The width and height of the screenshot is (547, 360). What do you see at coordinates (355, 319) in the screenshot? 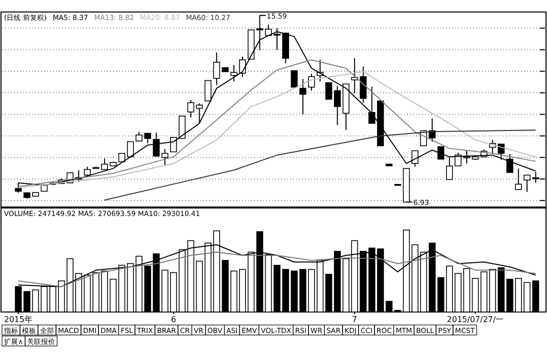
I see `x-tick-label: 7` at bounding box center [355, 319].